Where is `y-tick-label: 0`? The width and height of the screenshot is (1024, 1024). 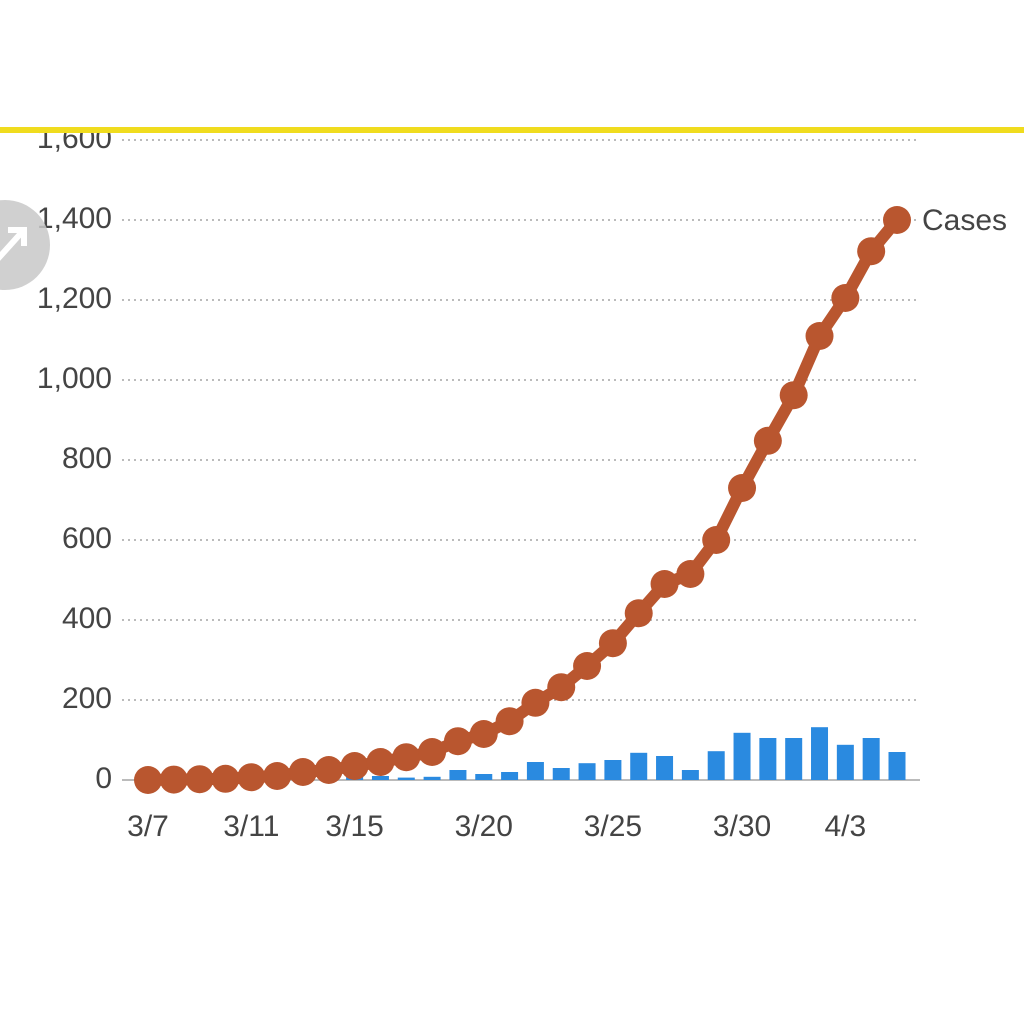
y-tick-label: 0 is located at coordinates (103, 778).